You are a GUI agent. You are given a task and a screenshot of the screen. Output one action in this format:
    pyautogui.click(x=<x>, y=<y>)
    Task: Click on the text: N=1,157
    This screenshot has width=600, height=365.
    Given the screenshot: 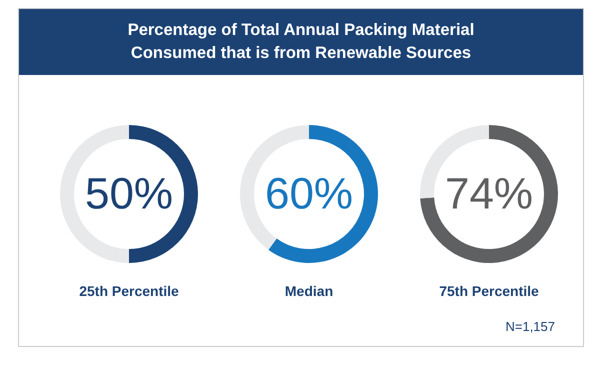 What is the action you would take?
    pyautogui.click(x=530, y=326)
    